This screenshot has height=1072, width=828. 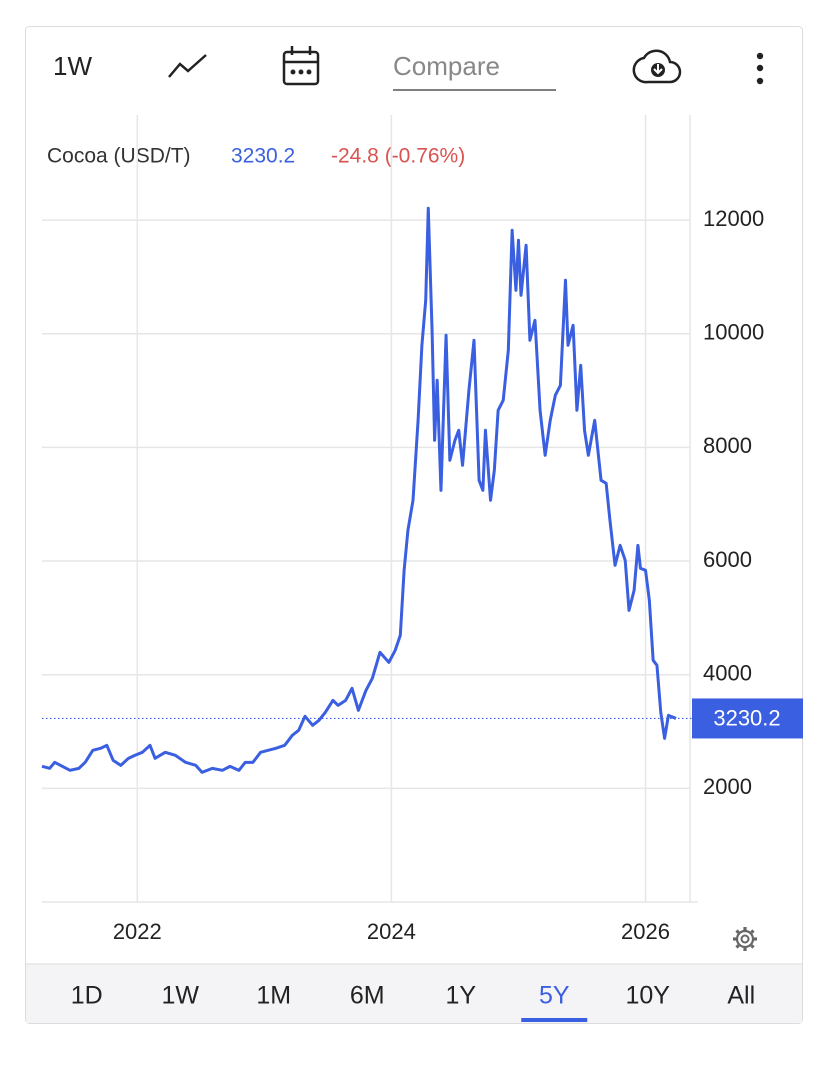 What do you see at coordinates (648, 996) in the screenshot?
I see `range-button: 10Y` at bounding box center [648, 996].